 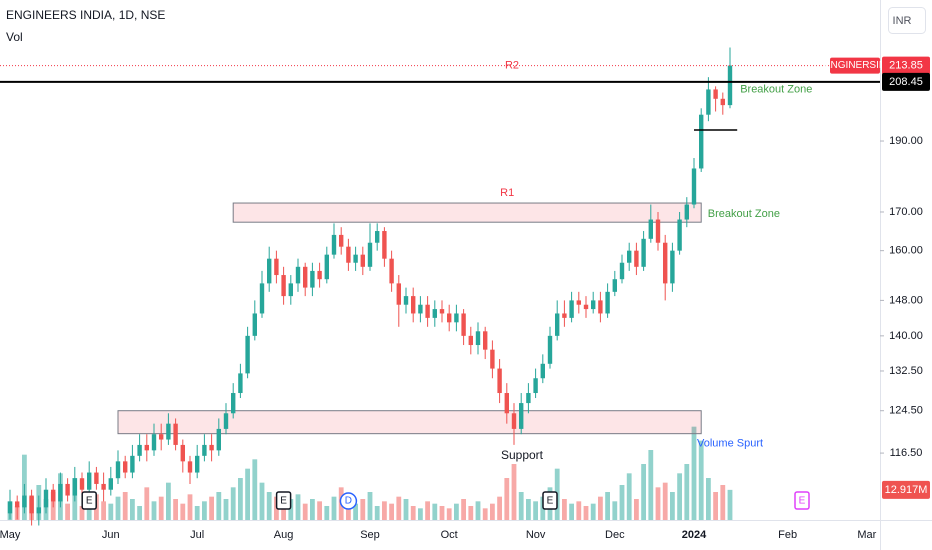 What do you see at coordinates (522, 455) in the screenshot?
I see `zone-label: Support` at bounding box center [522, 455].